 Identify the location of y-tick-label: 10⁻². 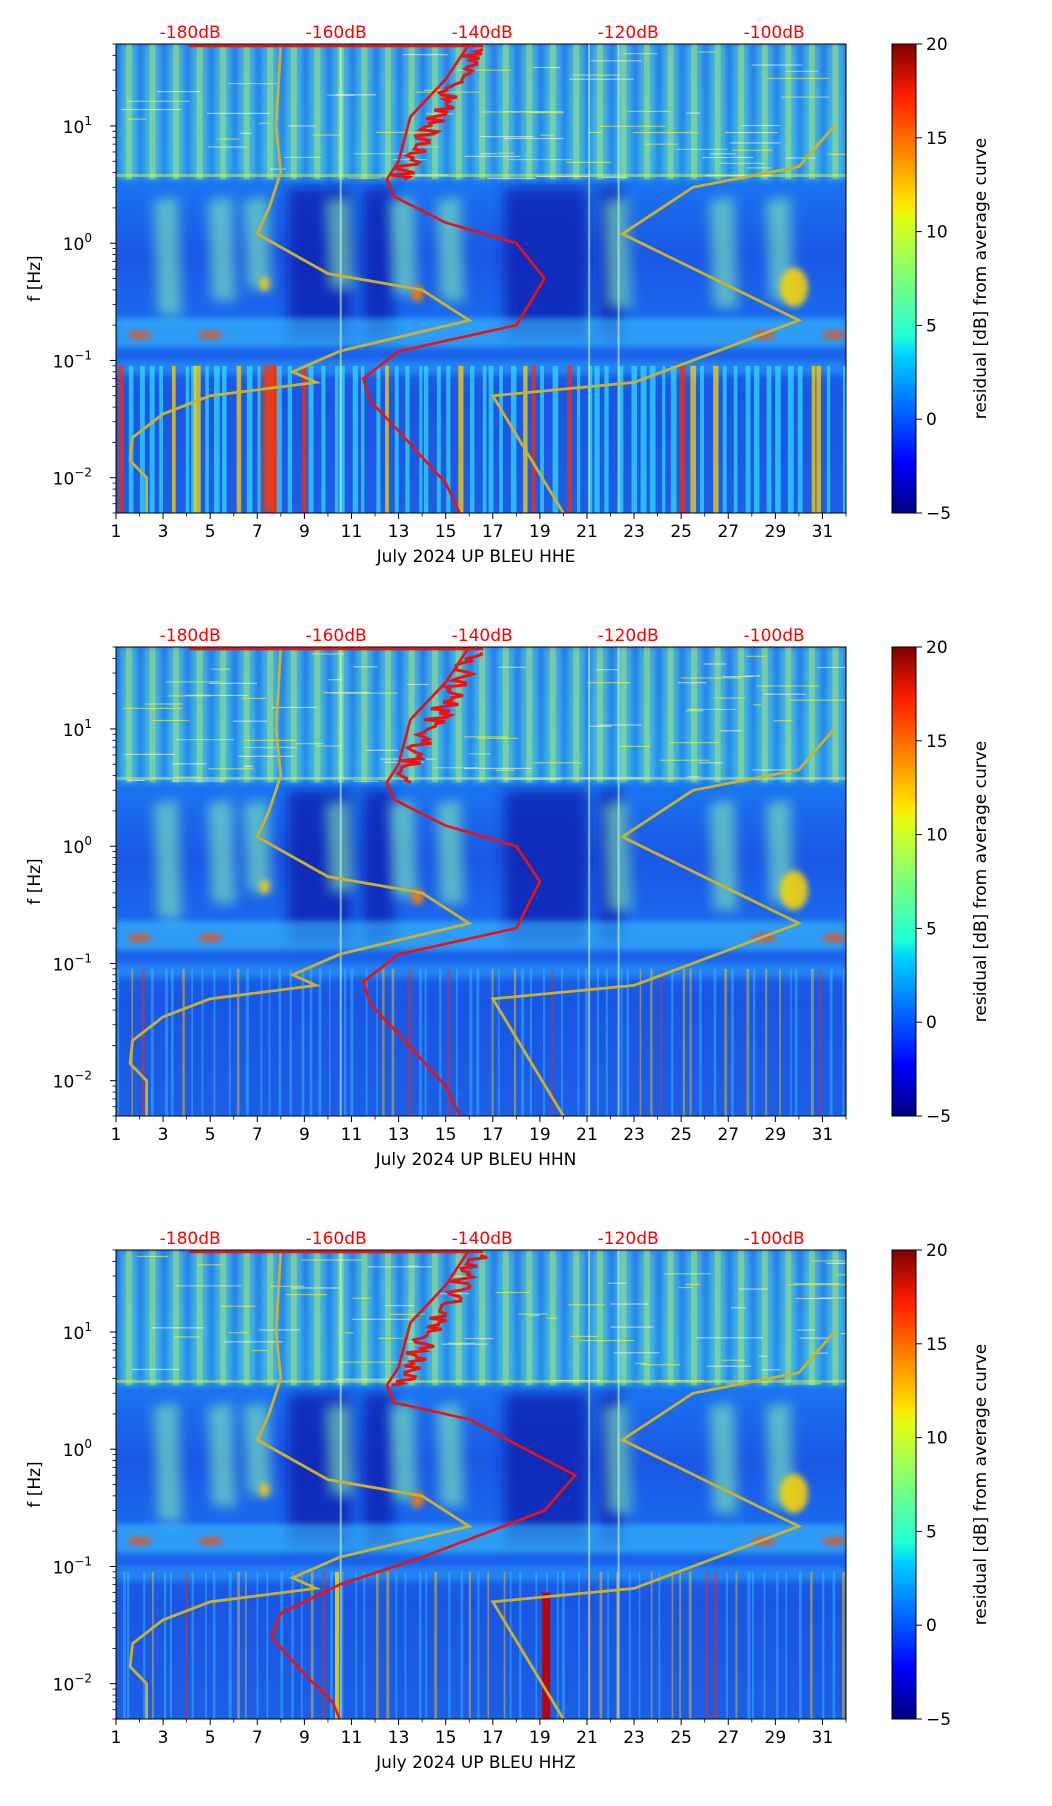
(72, 1684).